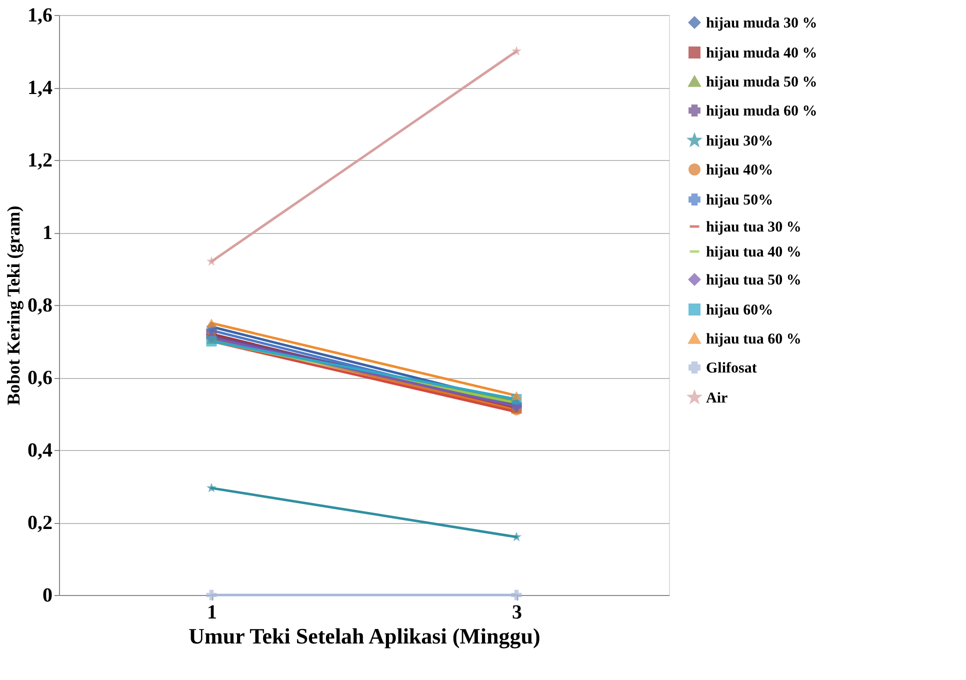 This screenshot has height=680, width=966. Describe the element at coordinates (47, 595) in the screenshot. I see `y-tick-label: 0` at that location.